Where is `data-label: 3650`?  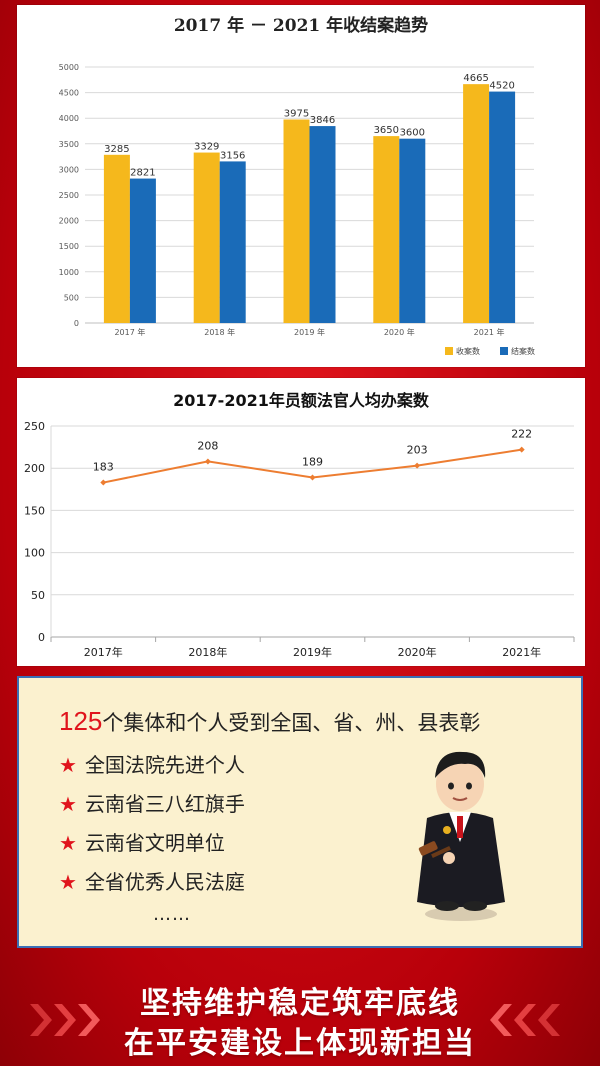
data-label: 3650 is located at coordinates (386, 130).